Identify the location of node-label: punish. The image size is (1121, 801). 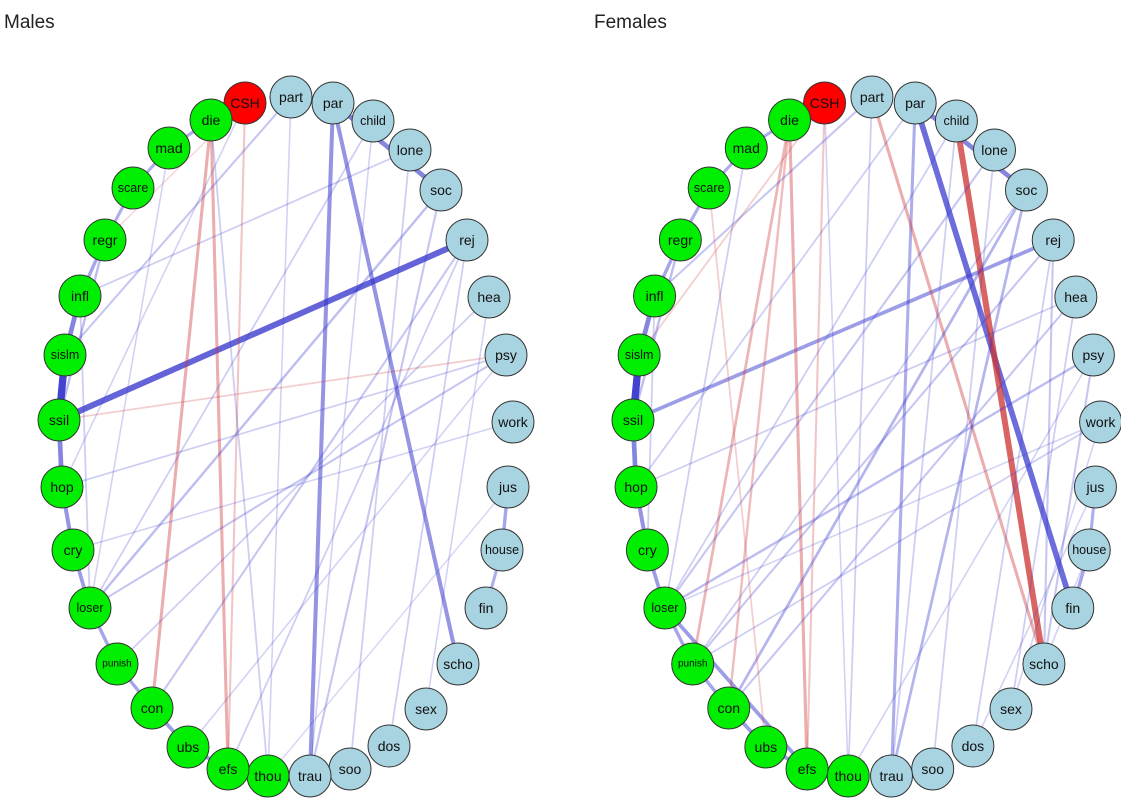
(116, 664).